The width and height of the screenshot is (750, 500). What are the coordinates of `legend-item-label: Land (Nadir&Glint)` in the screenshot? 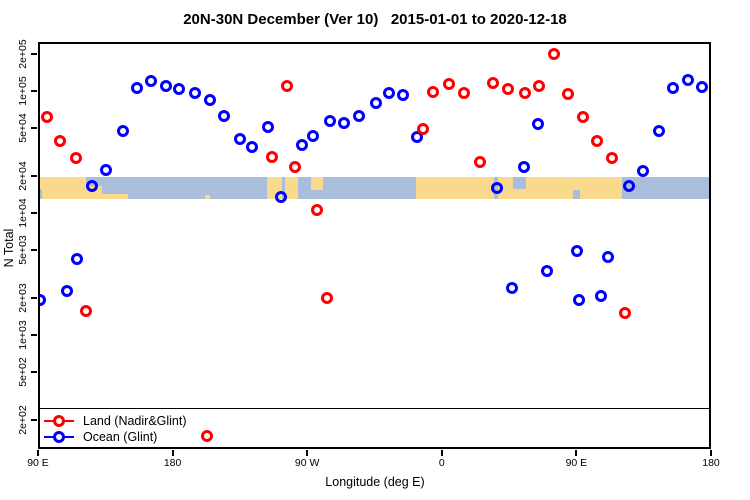 It's located at (135, 421).